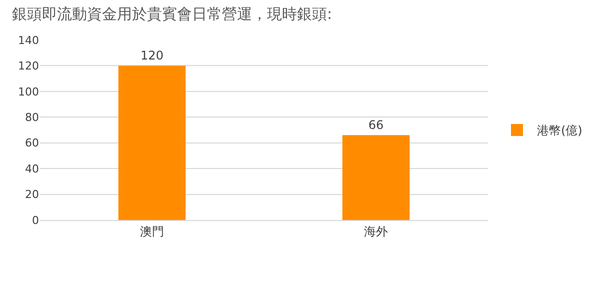 The width and height of the screenshot is (600, 290). I want to click on chart-title: 銀頭即流動資金用於貴賓會日常營運，現時銀頭:, so click(172, 14).